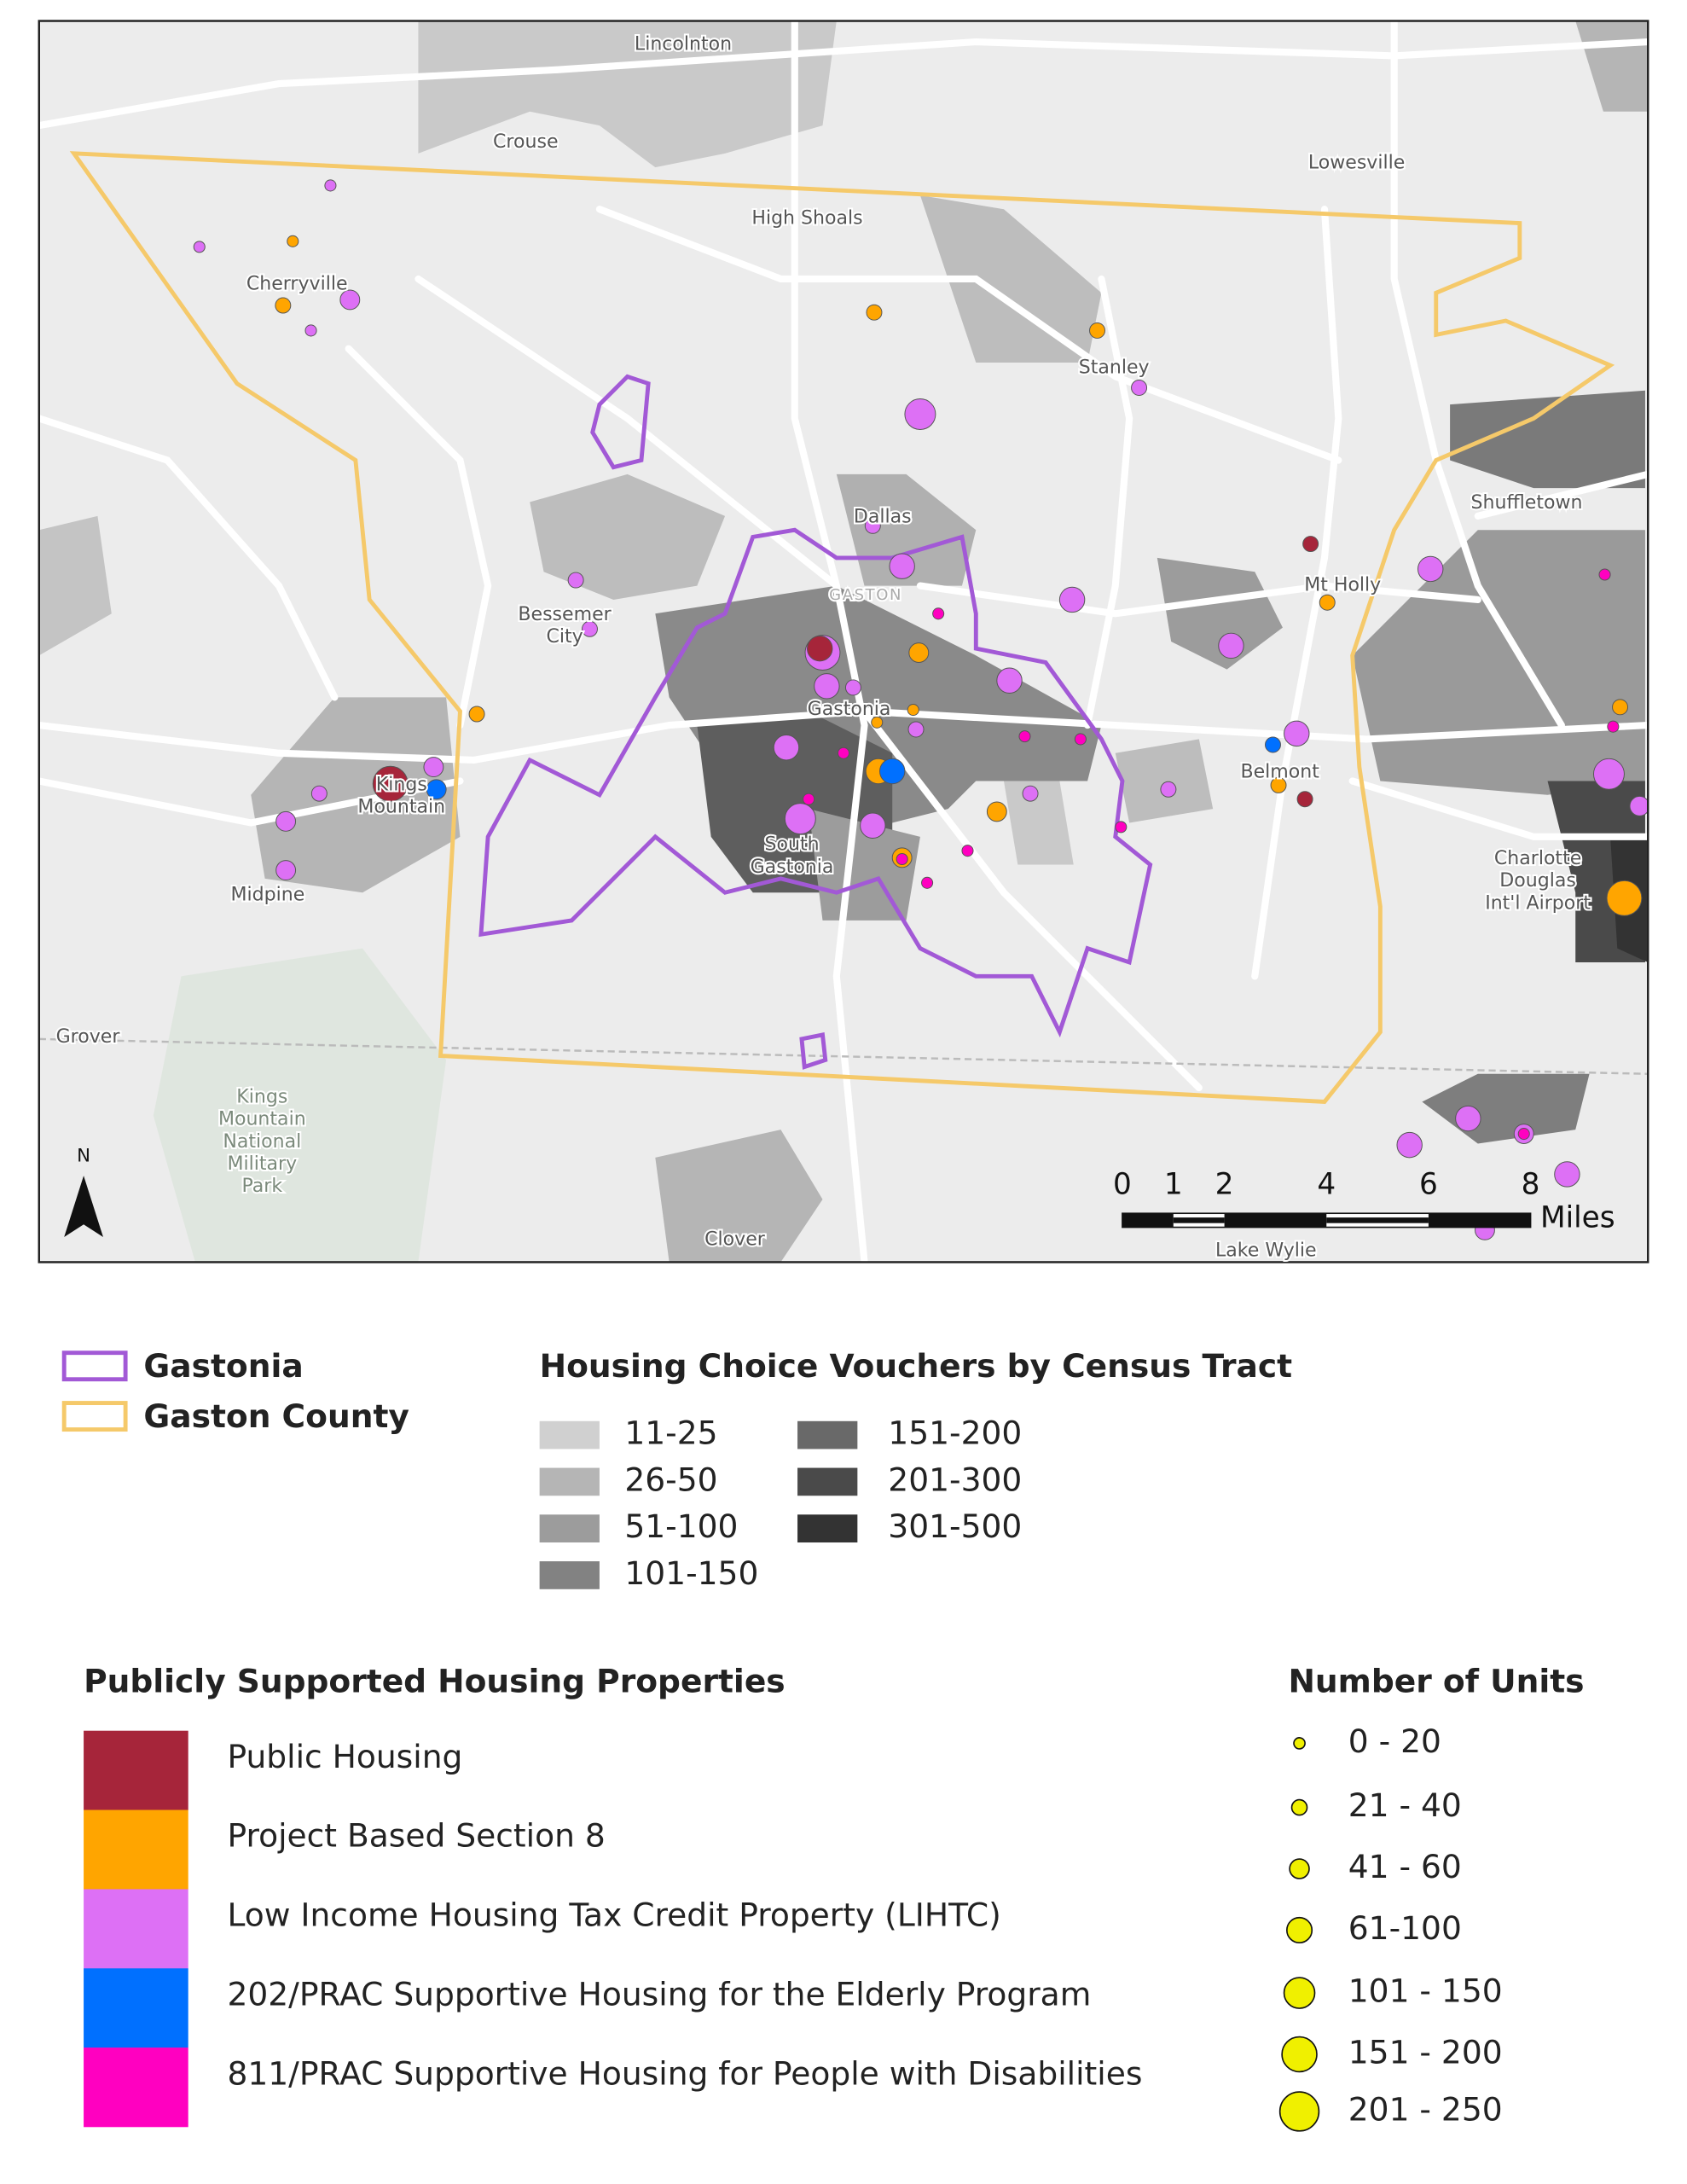 Image resolution: width=1687 pixels, height=2184 pixels. What do you see at coordinates (435, 1682) in the screenshot?
I see `legend-title: Publicly Supported Housing Properties` at bounding box center [435, 1682].